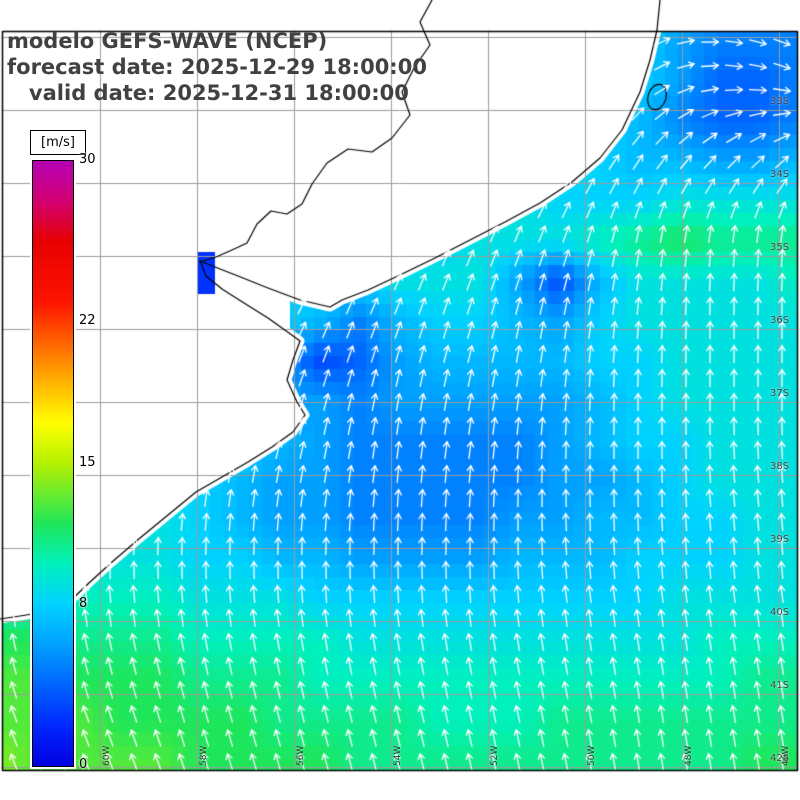 This screenshot has width=800, height=800. Describe the element at coordinates (208, 93) in the screenshot. I see `valid-date: valid date: 2025-12-31 18:00:00` at that location.